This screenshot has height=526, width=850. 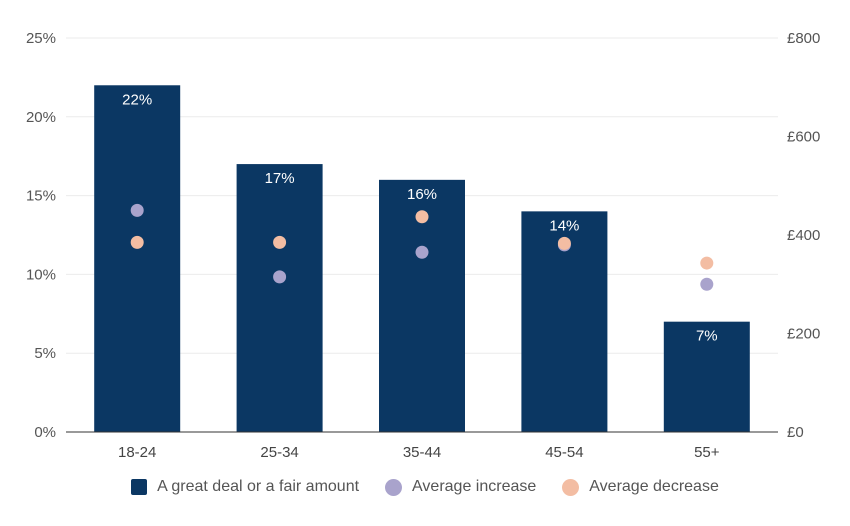 What do you see at coordinates (137, 99) in the screenshot?
I see `bar-data-label: 22%` at bounding box center [137, 99].